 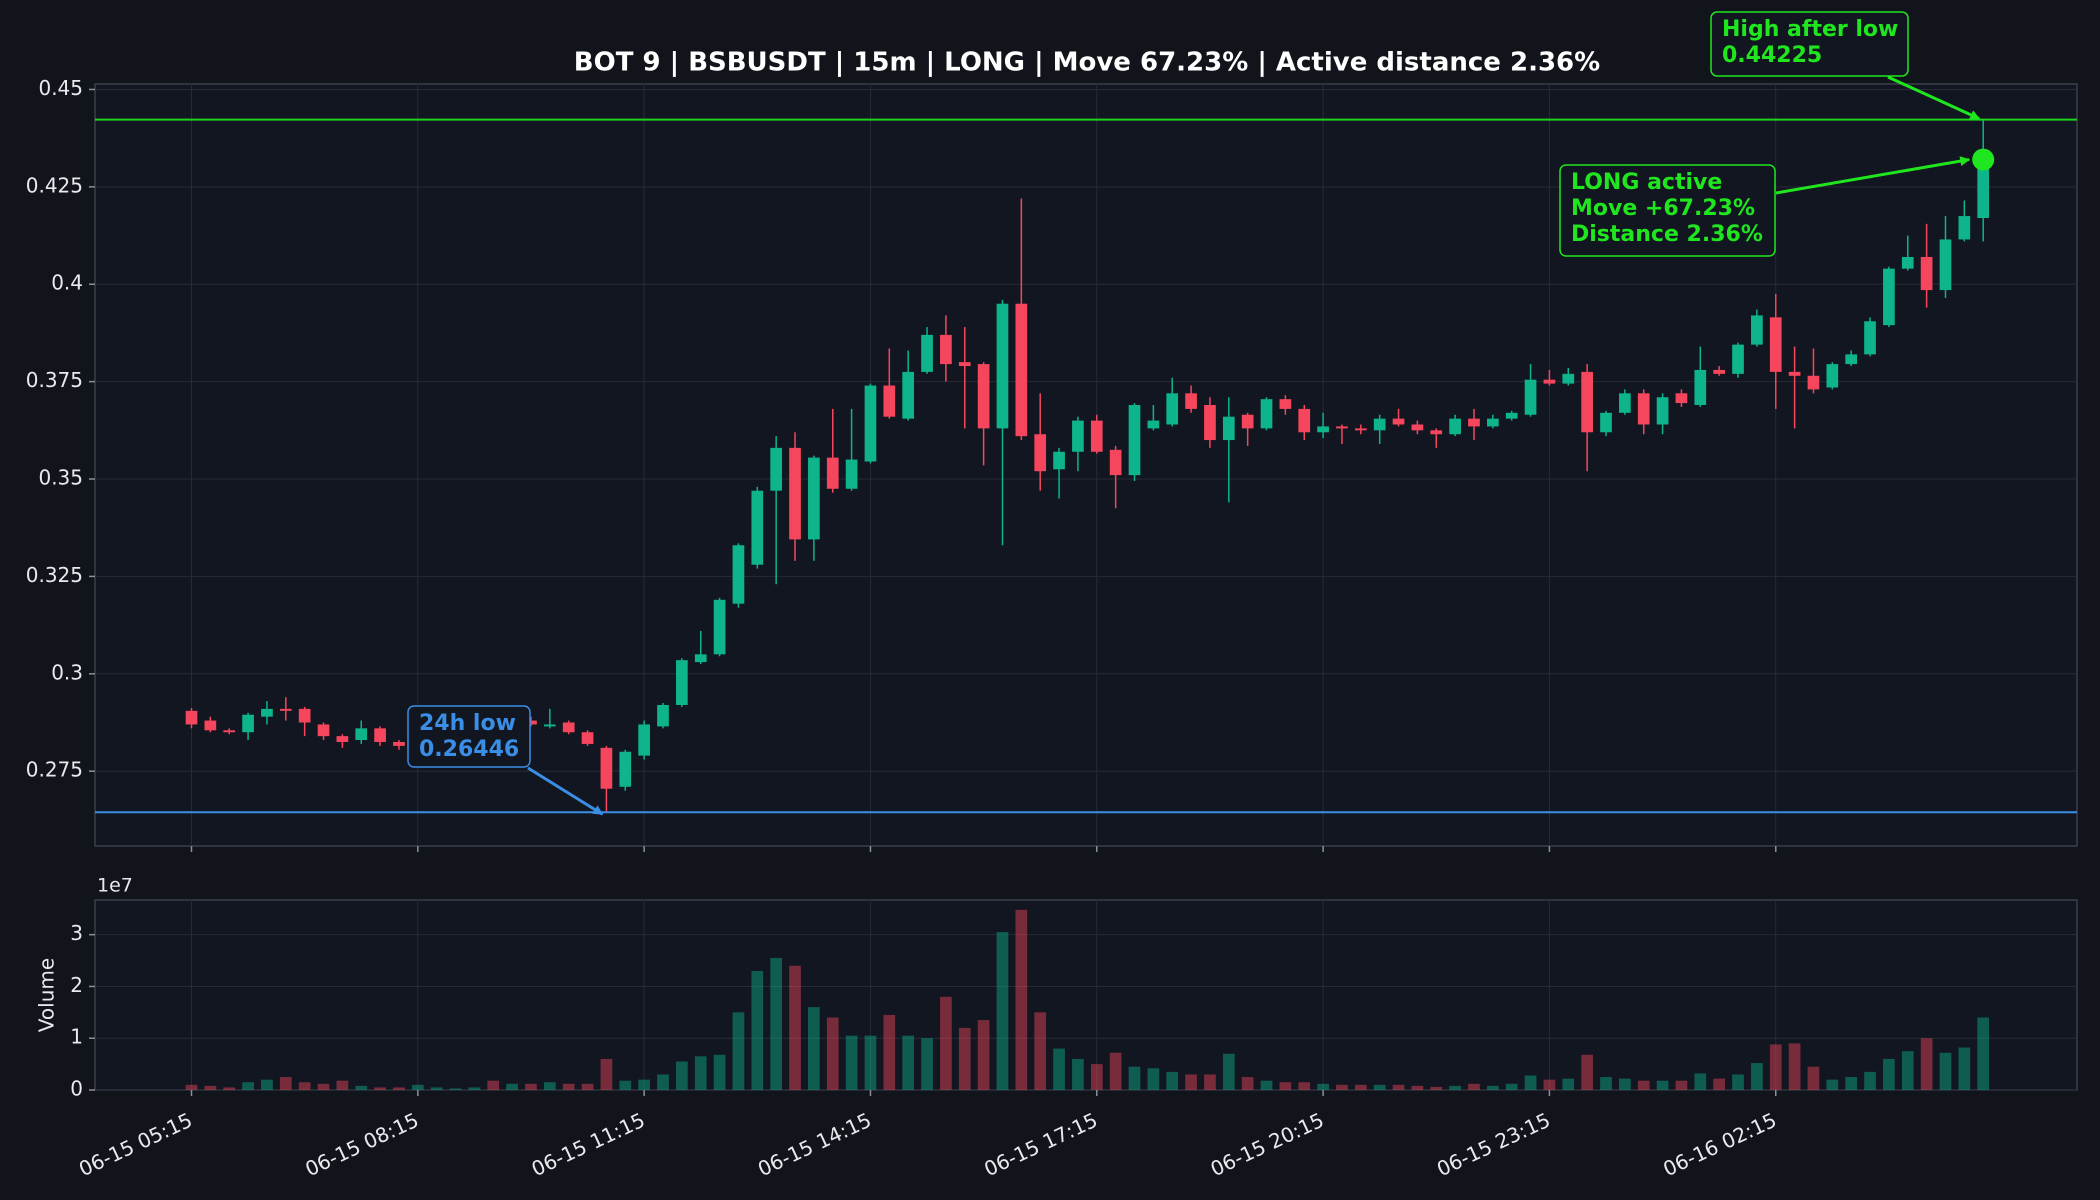 I want to click on x-tick-label: 06-15 05:15, so click(x=135, y=1144).